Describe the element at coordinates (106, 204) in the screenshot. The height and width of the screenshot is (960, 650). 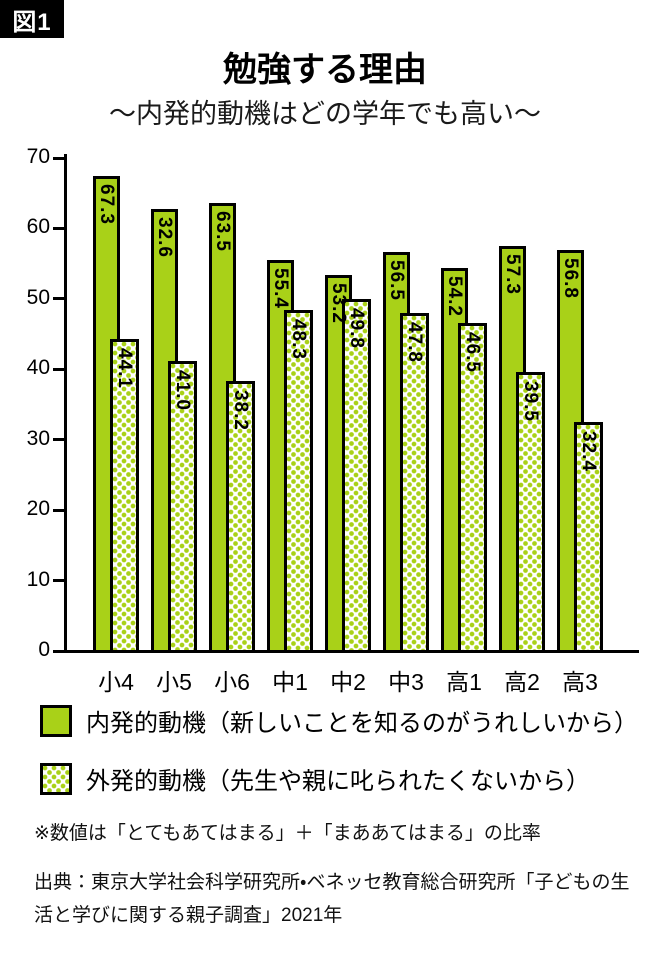
I see `value-label-intrinsic-小4: 67.3` at that location.